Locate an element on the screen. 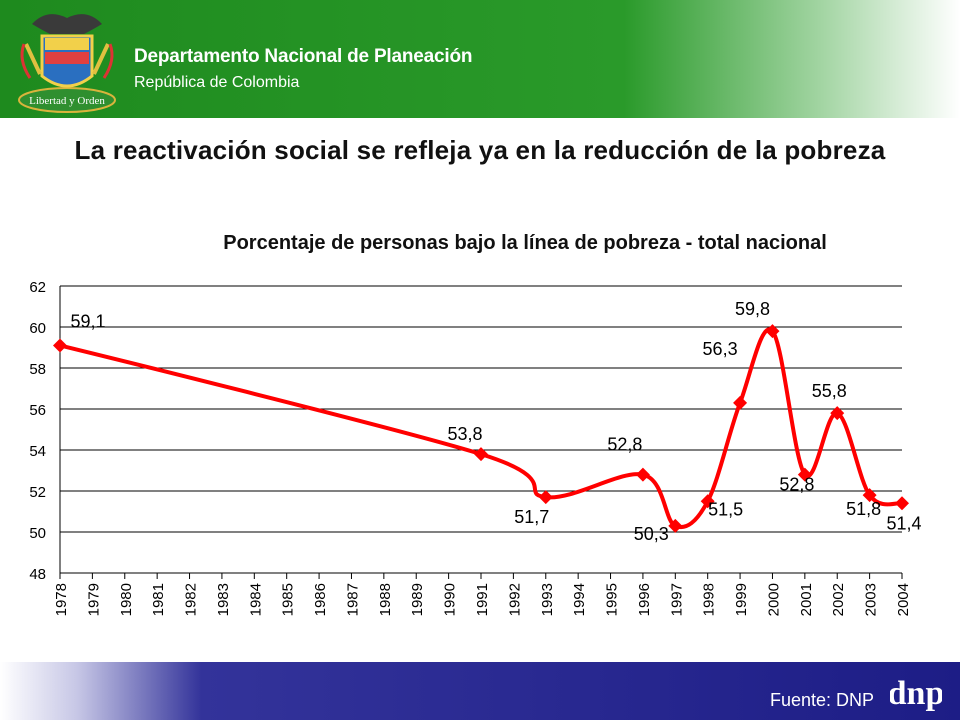 This screenshot has width=960, height=720. footer-bar is located at coordinates (480, 691).